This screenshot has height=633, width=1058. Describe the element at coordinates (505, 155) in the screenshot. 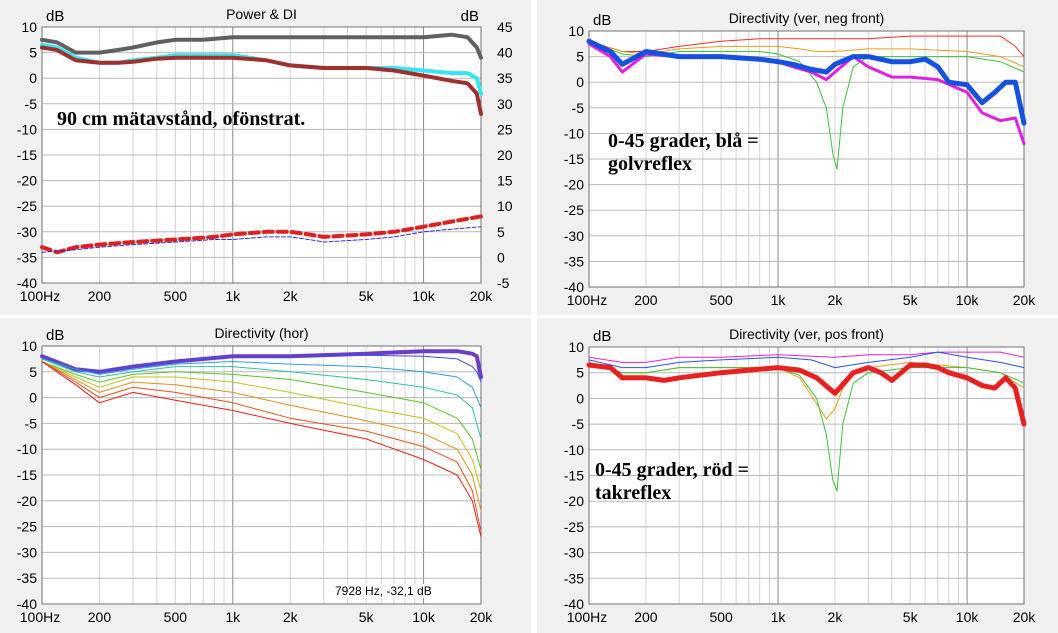

I see `y2-tick-label: 20` at that location.